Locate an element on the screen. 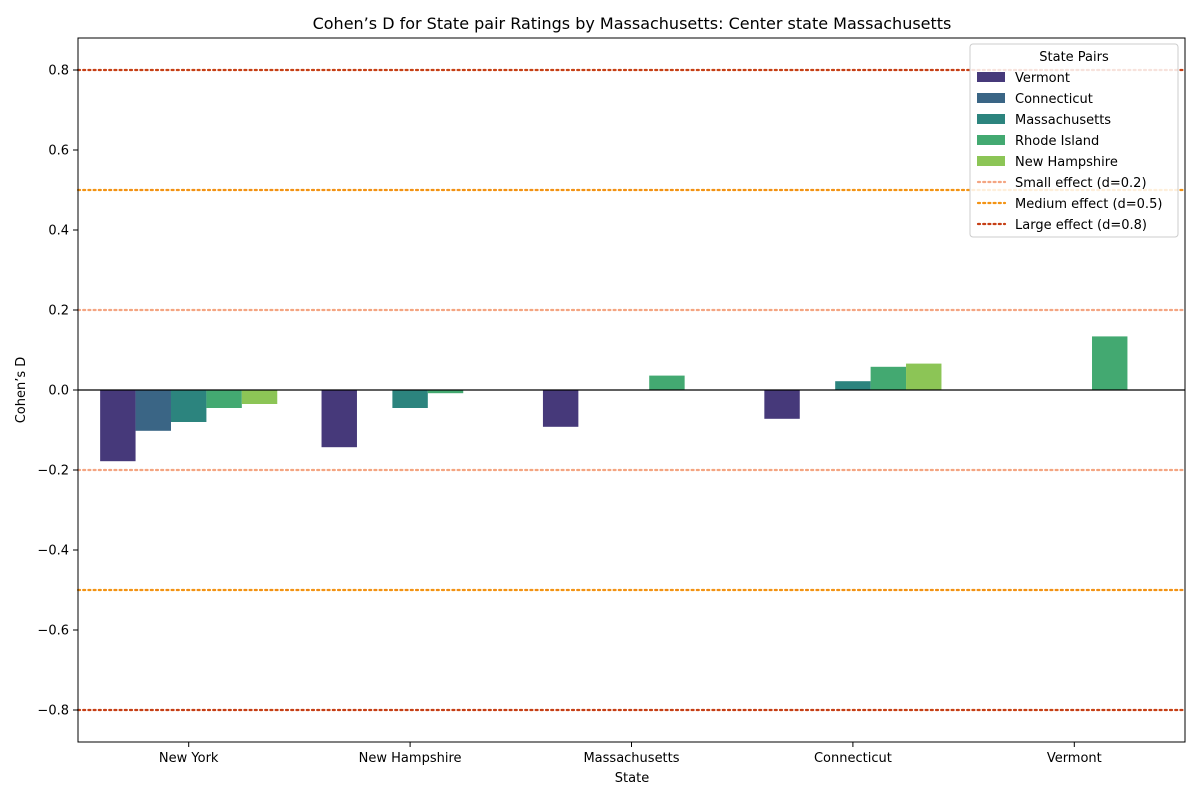 The height and width of the screenshot is (800, 1200). legend-label-medium-effect-d-0-5: Medium effect (d=0.5) is located at coordinates (1088, 204).